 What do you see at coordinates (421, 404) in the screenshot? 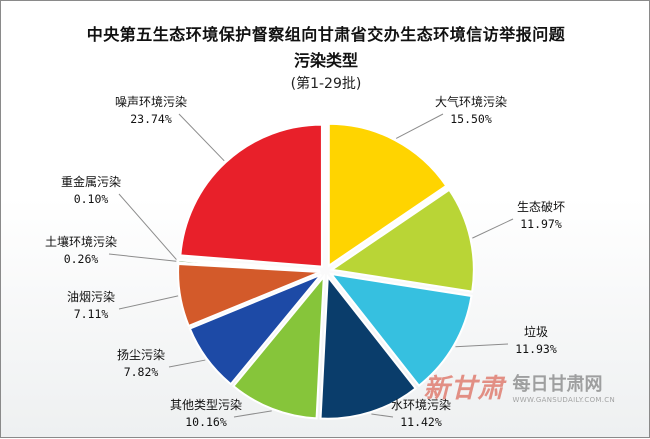
I see `slice-label: 水环境污染` at bounding box center [421, 404].